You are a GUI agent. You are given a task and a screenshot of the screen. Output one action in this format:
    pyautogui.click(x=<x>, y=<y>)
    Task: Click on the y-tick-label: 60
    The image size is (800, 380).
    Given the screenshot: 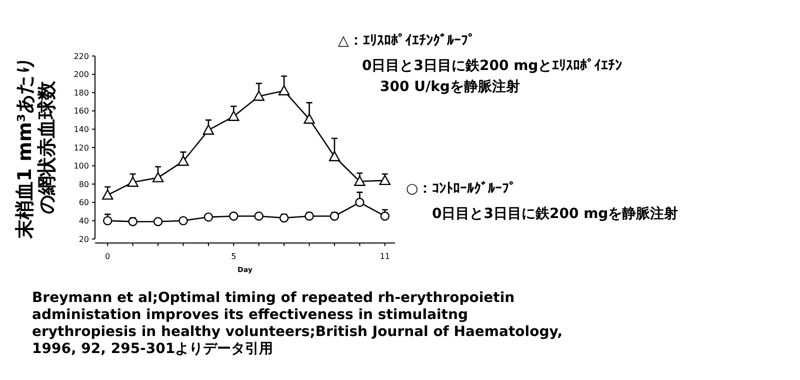 What is the action you would take?
    pyautogui.click(x=83, y=203)
    